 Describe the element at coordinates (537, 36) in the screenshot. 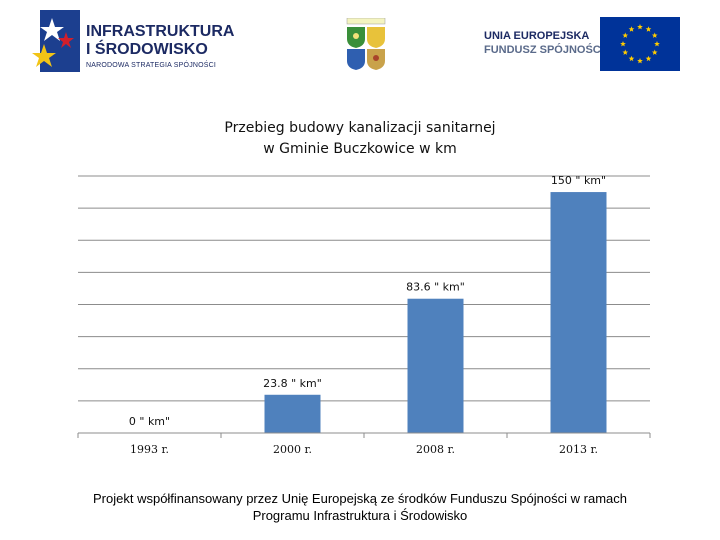

I see `eu-line-1: UNIA EUROPEJSKA` at that location.